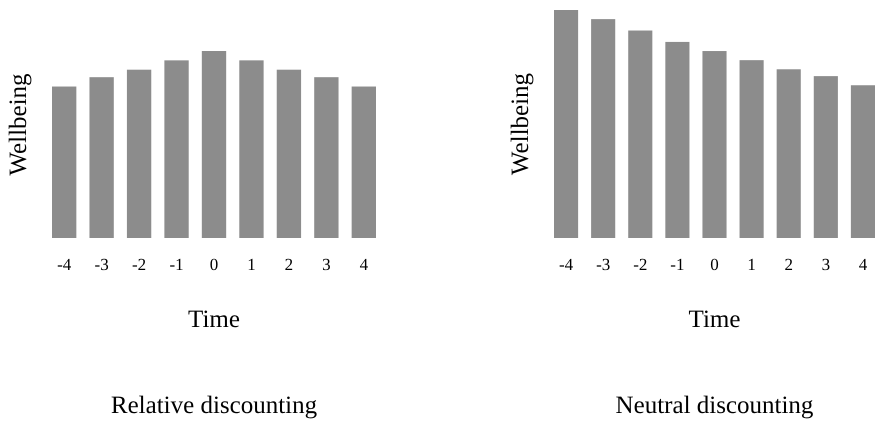 Image resolution: width=887 pixels, height=426 pixels. Describe the element at coordinates (214, 405) in the screenshot. I see `text: Relative discounting` at that location.